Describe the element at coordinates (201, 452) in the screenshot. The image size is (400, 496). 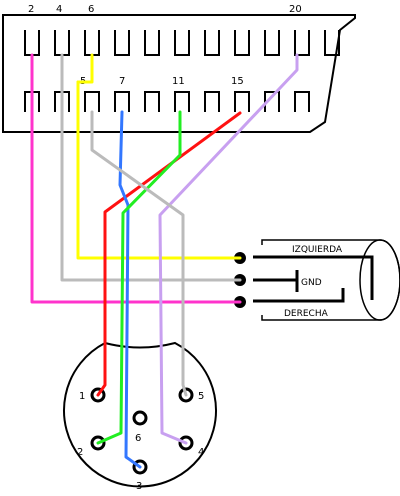
I see `din-pin-label-4: 4` at that location.